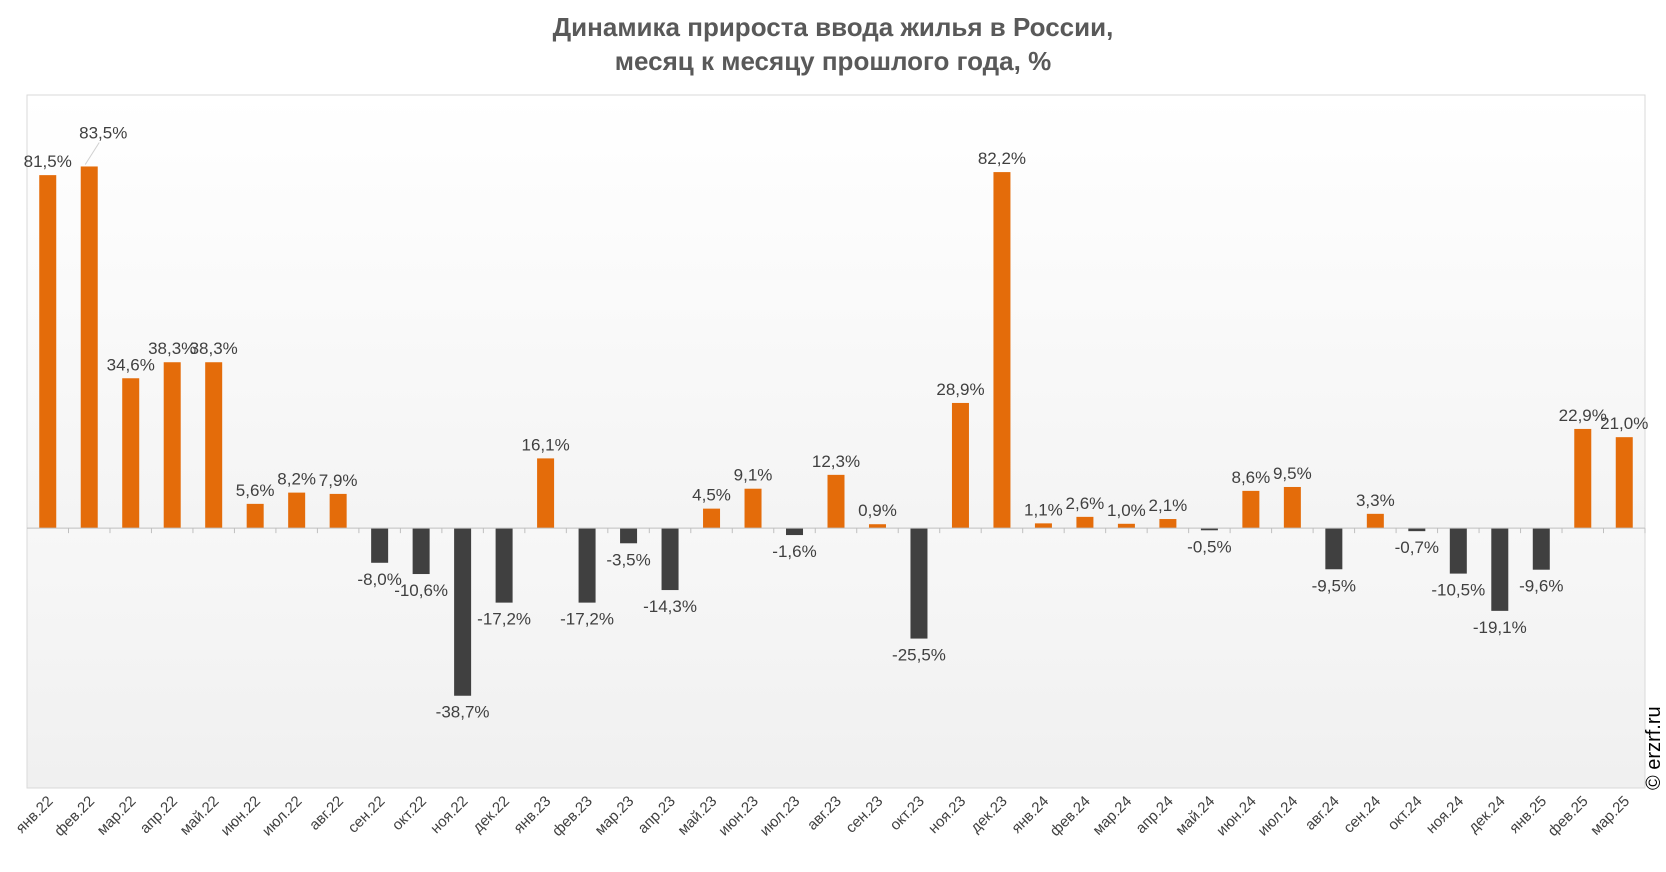  Describe the element at coordinates (1278, 816) in the screenshot. I see `x-tick-label: июл.24` at that location.